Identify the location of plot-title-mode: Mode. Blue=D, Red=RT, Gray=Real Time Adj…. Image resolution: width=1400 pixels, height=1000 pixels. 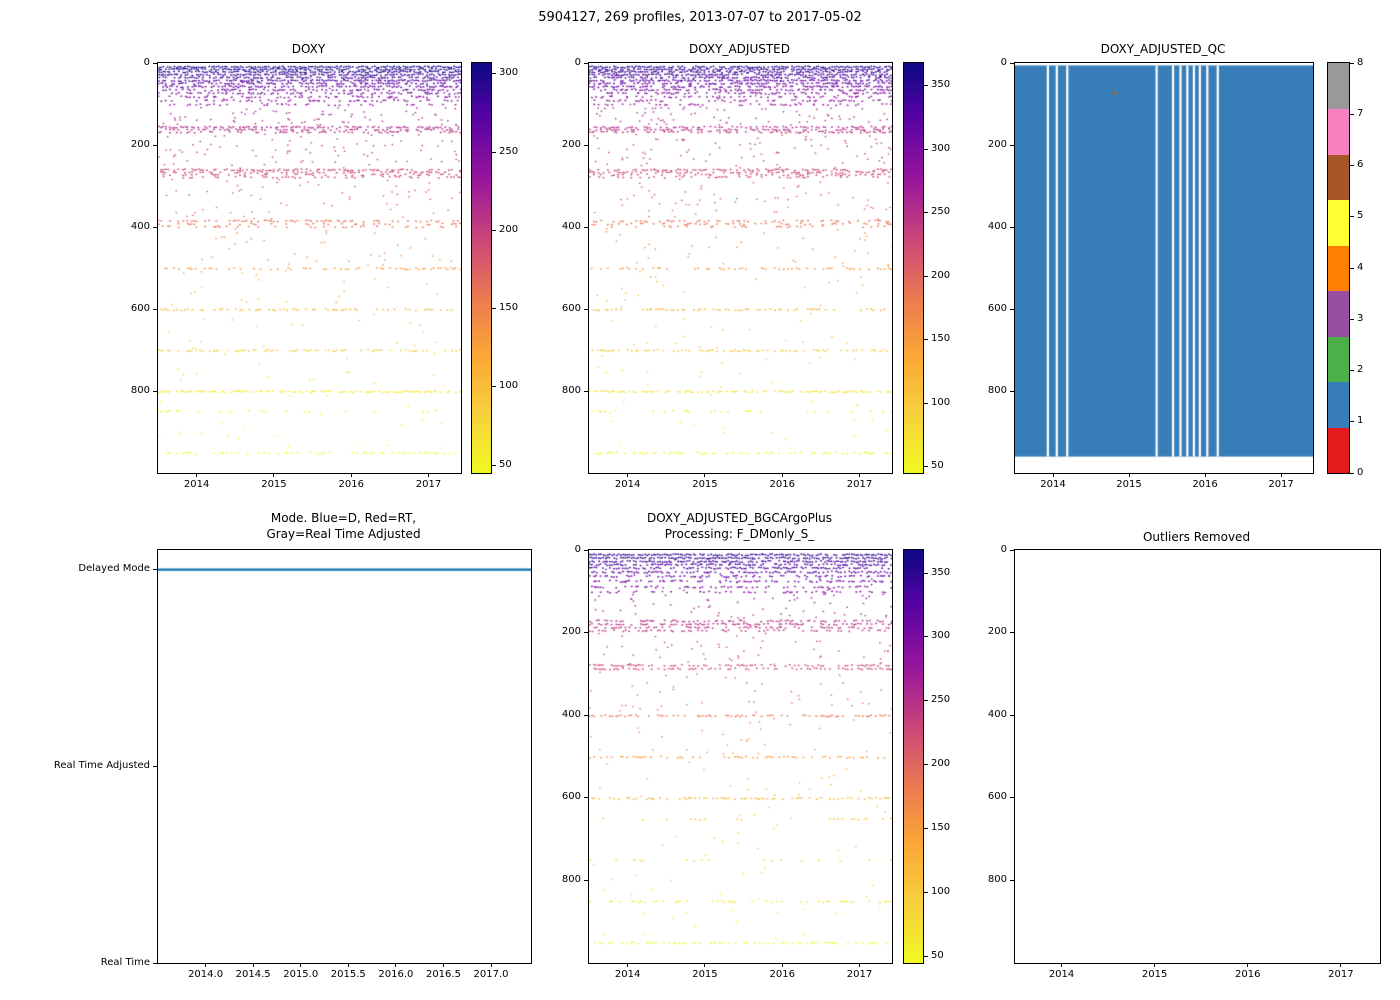
(343, 526).